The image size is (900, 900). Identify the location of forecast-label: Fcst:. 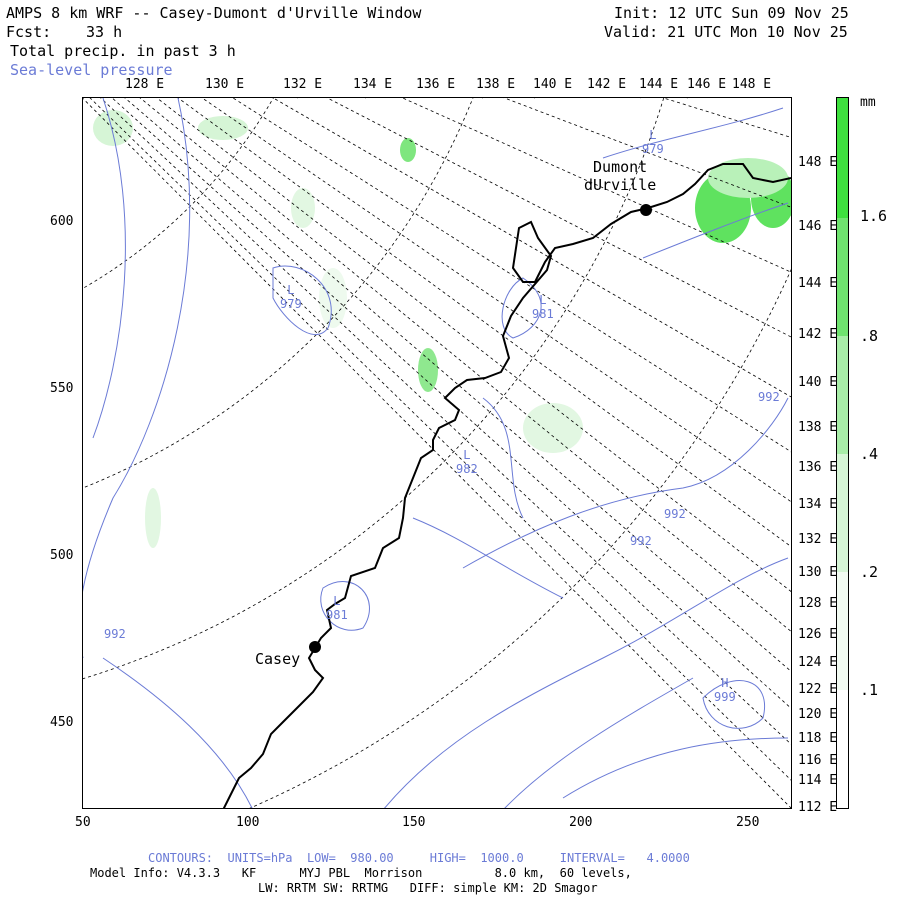
(29, 32).